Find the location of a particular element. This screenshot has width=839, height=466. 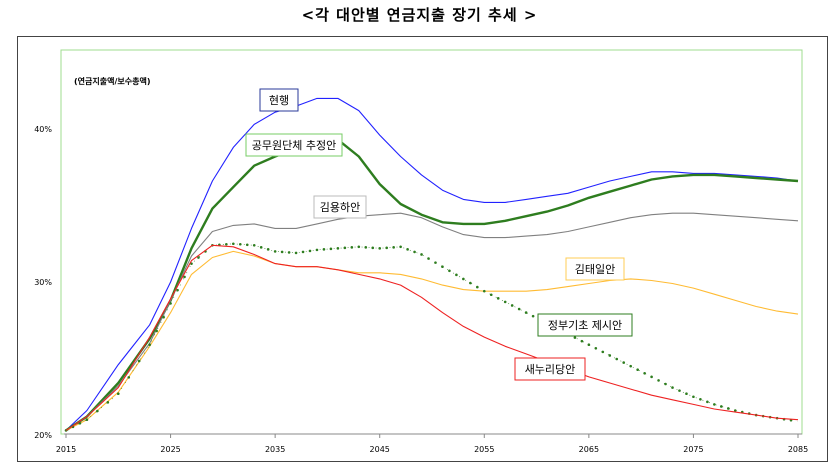

x-tick-label: 2045 is located at coordinates (380, 449).